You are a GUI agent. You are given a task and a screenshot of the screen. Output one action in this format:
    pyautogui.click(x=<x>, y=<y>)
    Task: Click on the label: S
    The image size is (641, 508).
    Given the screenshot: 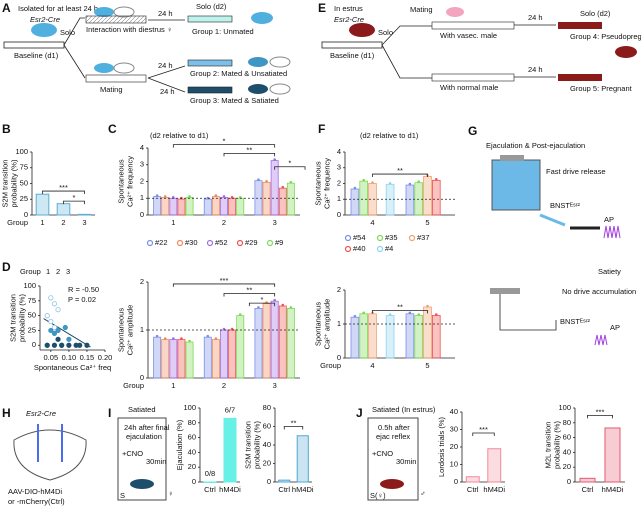 What is the action you would take?
    pyautogui.click(x=122, y=495)
    